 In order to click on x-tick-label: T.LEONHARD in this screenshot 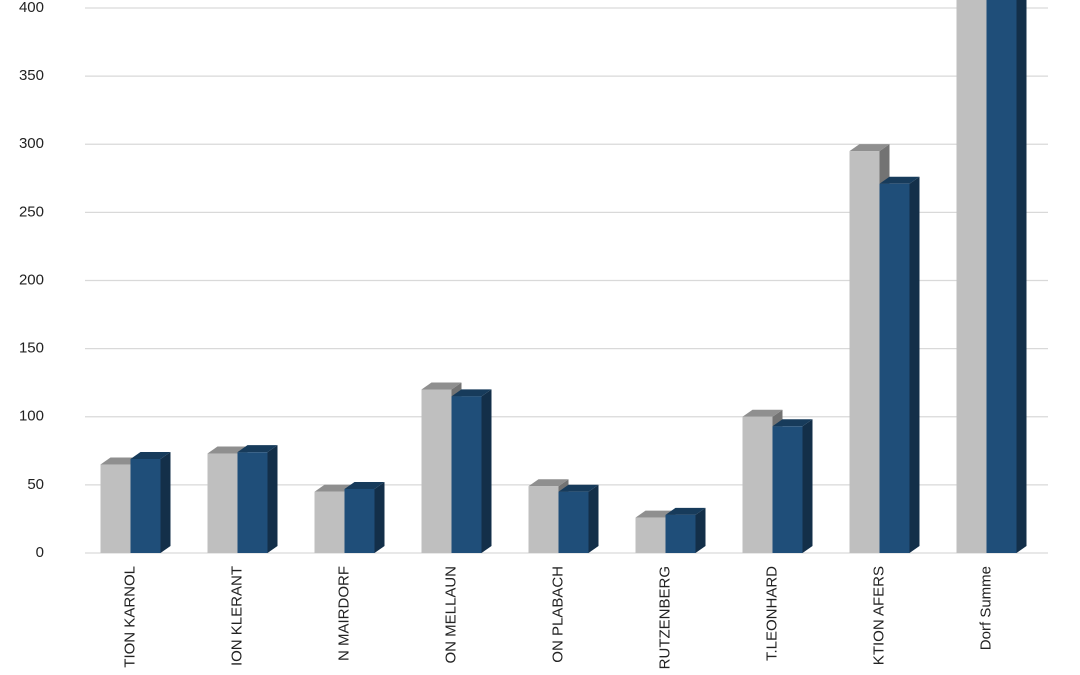, I will do `click(771, 613)`.